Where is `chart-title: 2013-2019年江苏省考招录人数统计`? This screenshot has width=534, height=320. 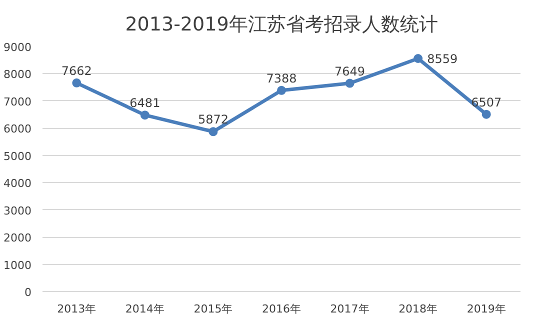
chart-title: 2013-2019年江苏省考招录人数统计 is located at coordinates (281, 25).